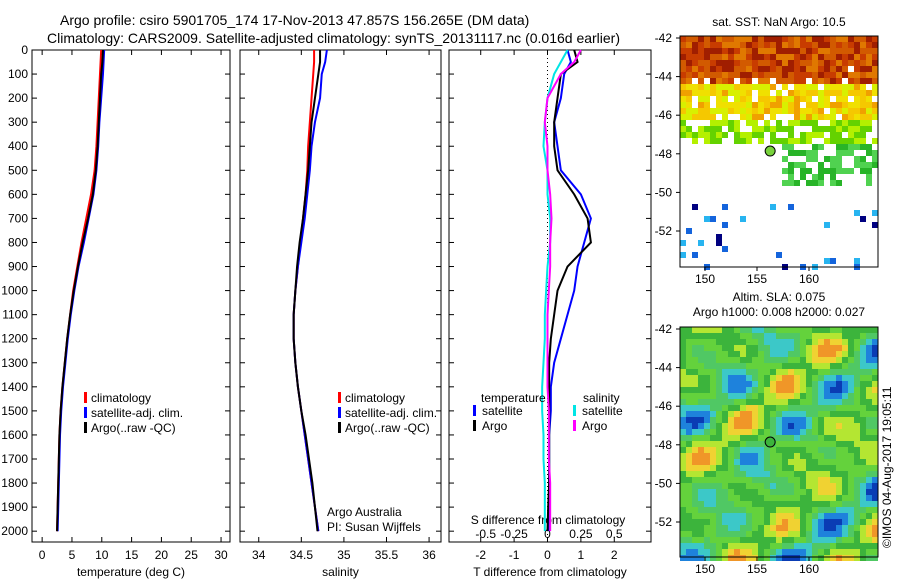  What do you see at coordinates (42, 555) in the screenshot?
I see `x-tick-label: 0` at bounding box center [42, 555].